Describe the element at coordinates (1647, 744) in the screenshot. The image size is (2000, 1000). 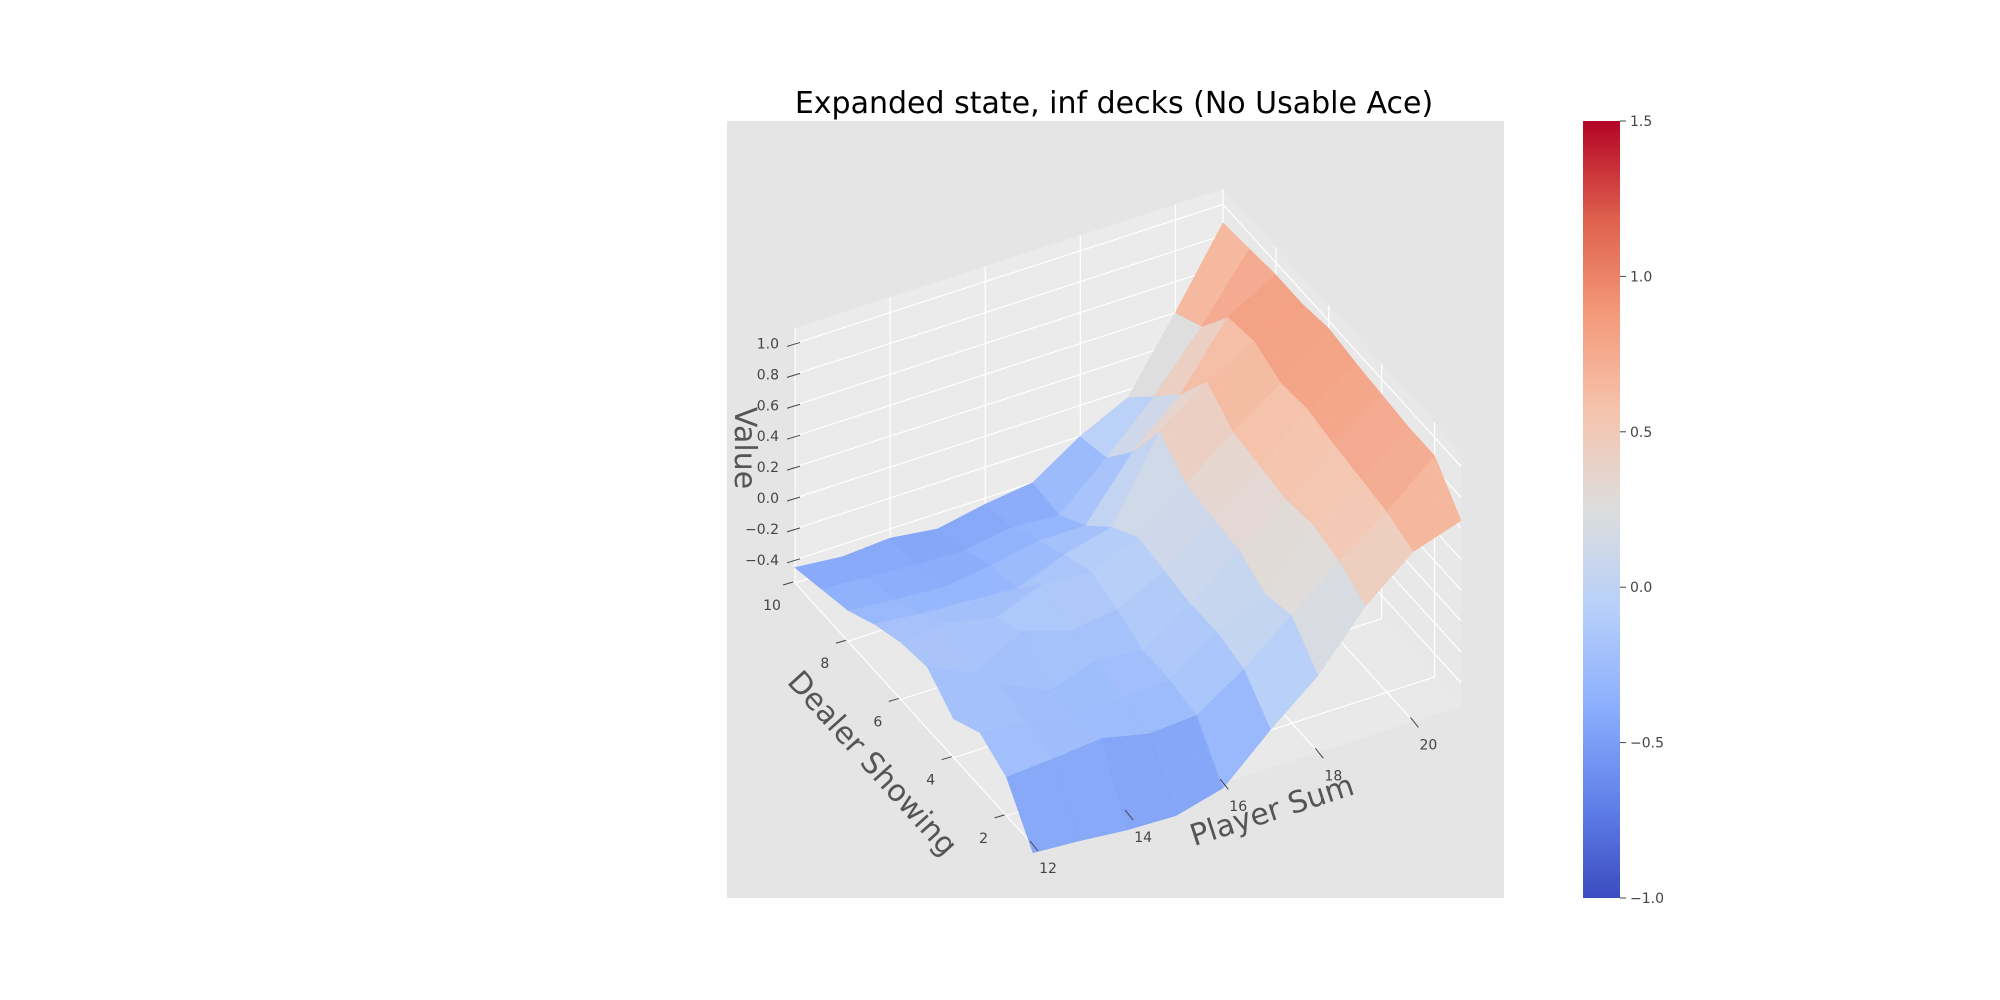
I see `colorbar-tick-label: −0.5` at that location.